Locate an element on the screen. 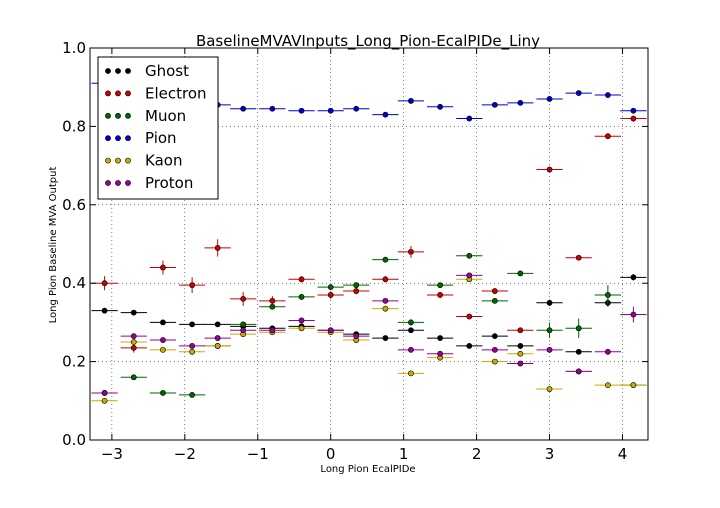 This screenshot has height=508, width=720. y-tick-label: 0.6 is located at coordinates (74, 205).